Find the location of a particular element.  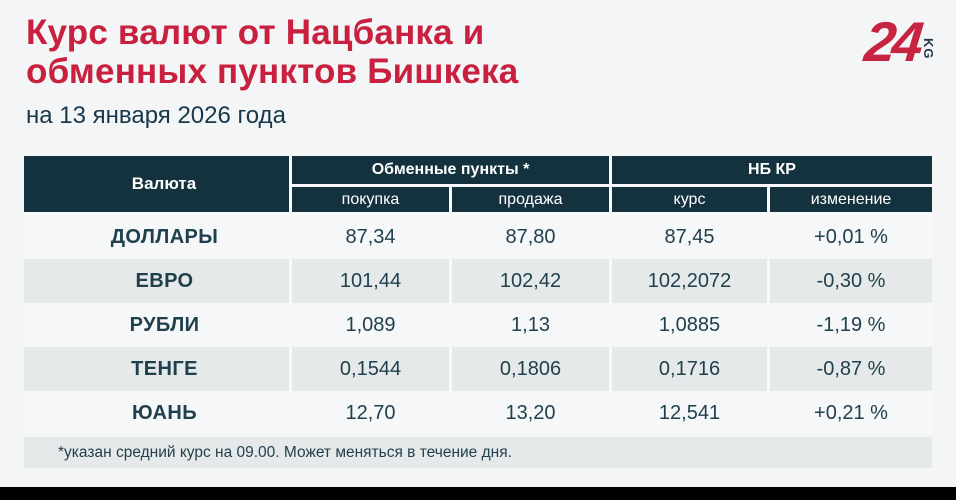

cell-currency: ЮАНЬ is located at coordinates (158, 413).